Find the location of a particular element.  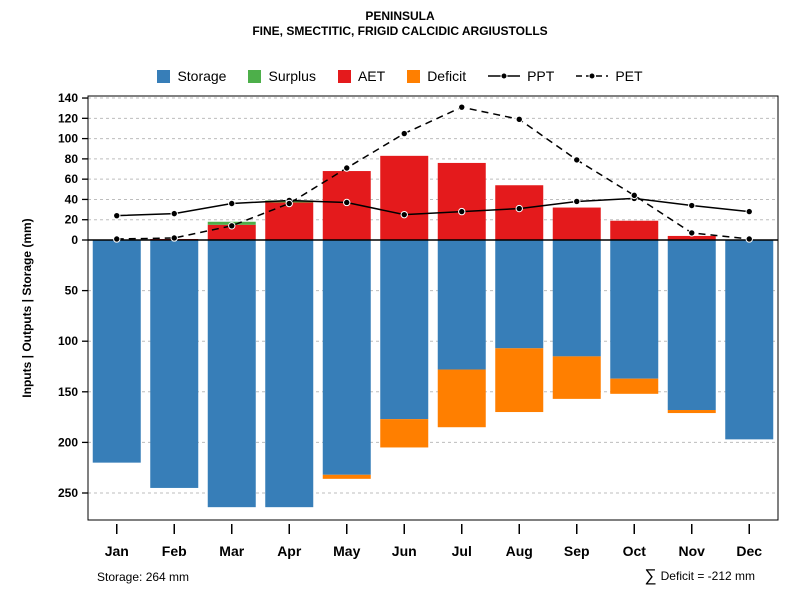

legend-label-surplus: Surplus is located at coordinates (292, 76).